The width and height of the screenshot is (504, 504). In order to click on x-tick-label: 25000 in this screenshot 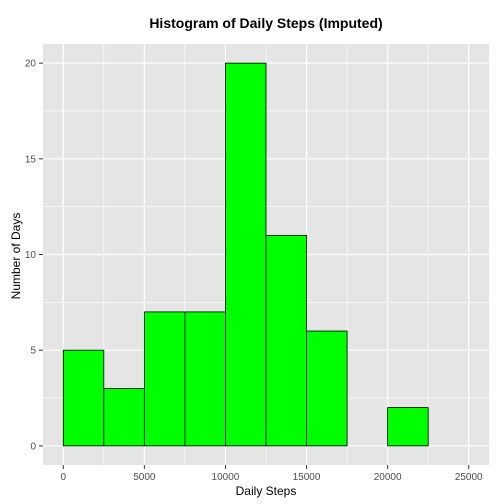, I will do `click(469, 477)`.